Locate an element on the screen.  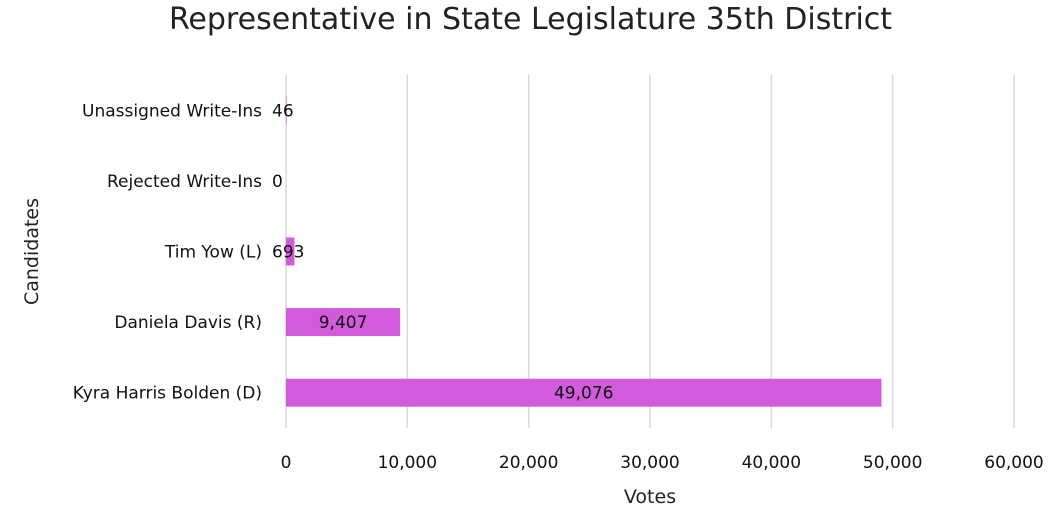
category-label: Tim Yow (L) is located at coordinates (213, 253).